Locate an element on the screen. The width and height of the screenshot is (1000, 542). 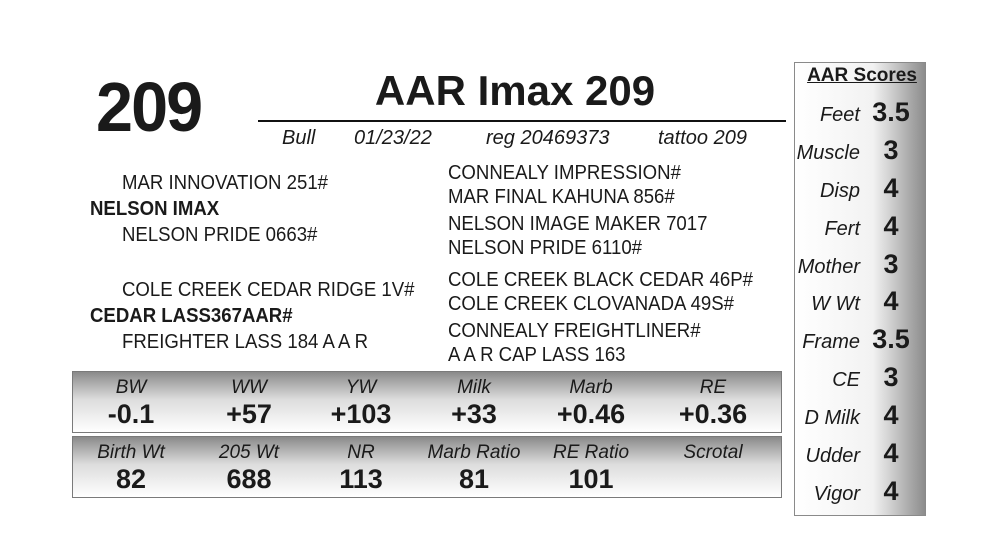
sire-sire-sire: CONNEALY IMPRESSION# is located at coordinates (564, 173).